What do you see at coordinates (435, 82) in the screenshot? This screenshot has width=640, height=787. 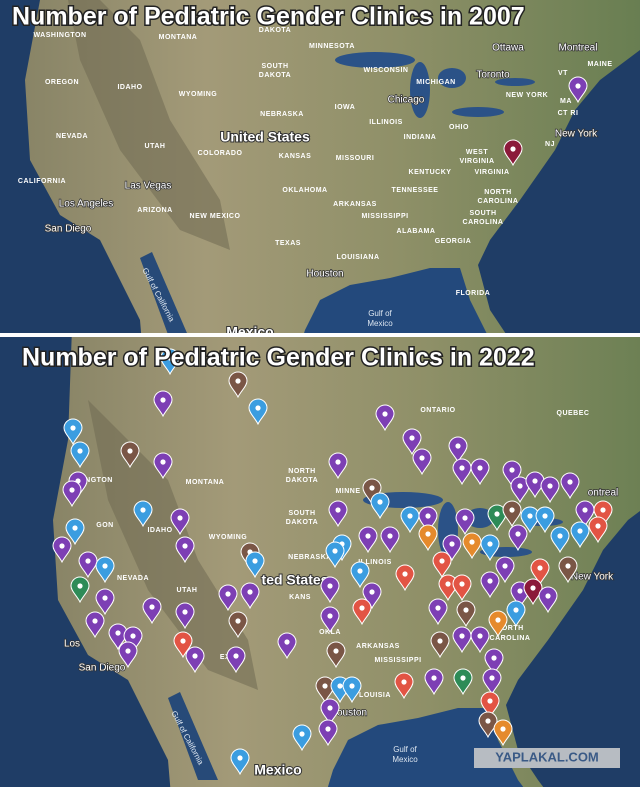 I see `place-label: MICHIGAN` at bounding box center [435, 82].